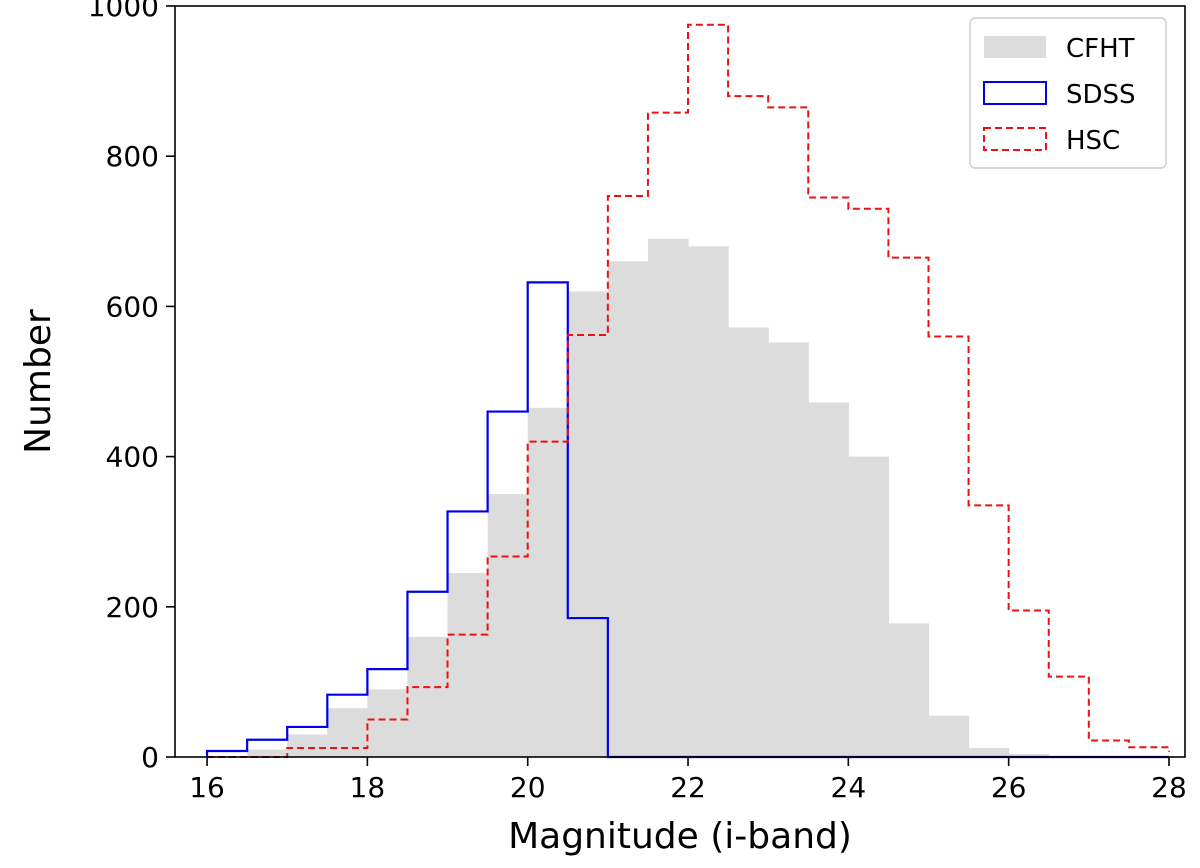 The width and height of the screenshot is (1200, 868). I want to click on y-tick-label: 600, so click(132, 306).